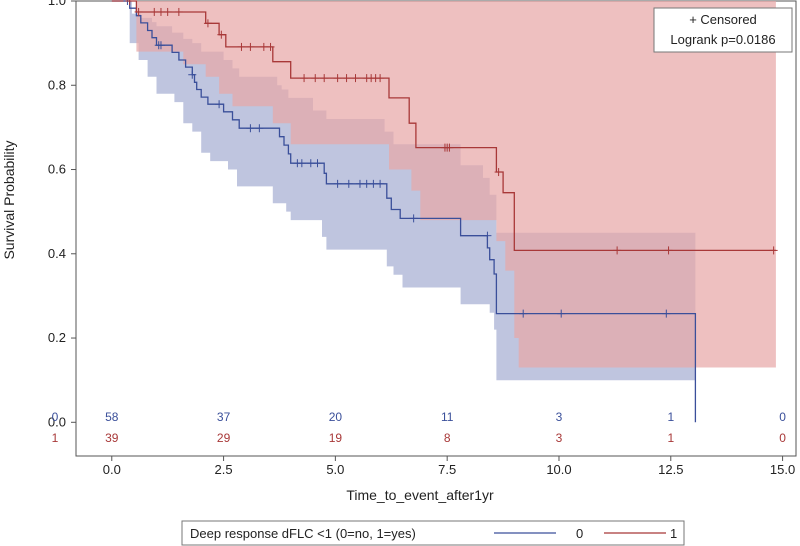 The image size is (800, 546). I want to click on censor-legend-box: + Censored Logrank p=0.0186, so click(723, 30).